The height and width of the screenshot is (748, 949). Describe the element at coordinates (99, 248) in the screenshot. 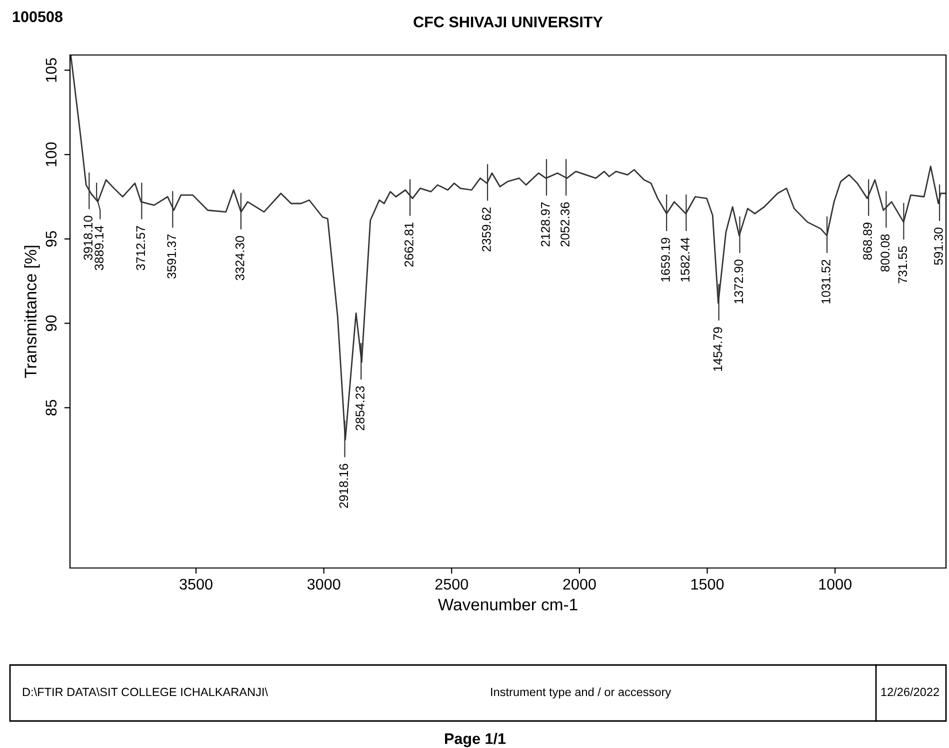

I see `annotation: 3889.14` at that location.